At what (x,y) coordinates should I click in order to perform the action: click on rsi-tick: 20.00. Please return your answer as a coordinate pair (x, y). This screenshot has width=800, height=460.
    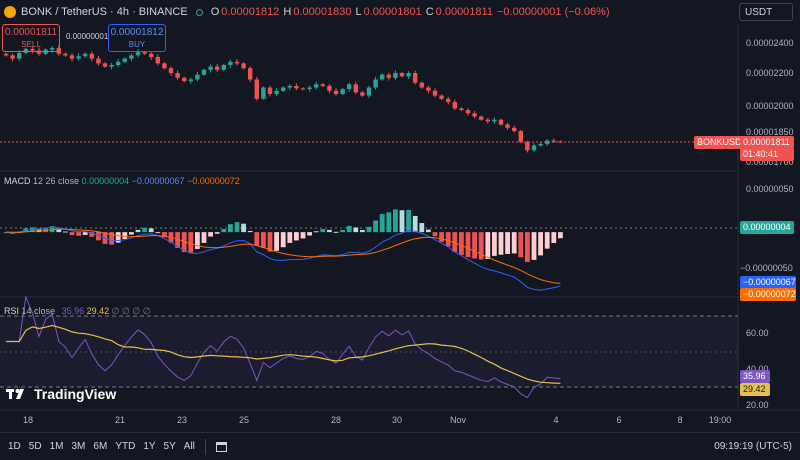
    Looking at the image, I should click on (757, 405).